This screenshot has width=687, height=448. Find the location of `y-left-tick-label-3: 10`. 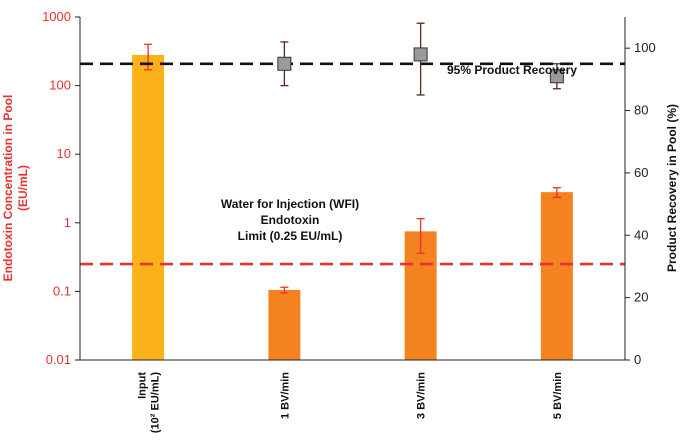

y-left-tick-label-3: 10 is located at coordinates (64, 153).